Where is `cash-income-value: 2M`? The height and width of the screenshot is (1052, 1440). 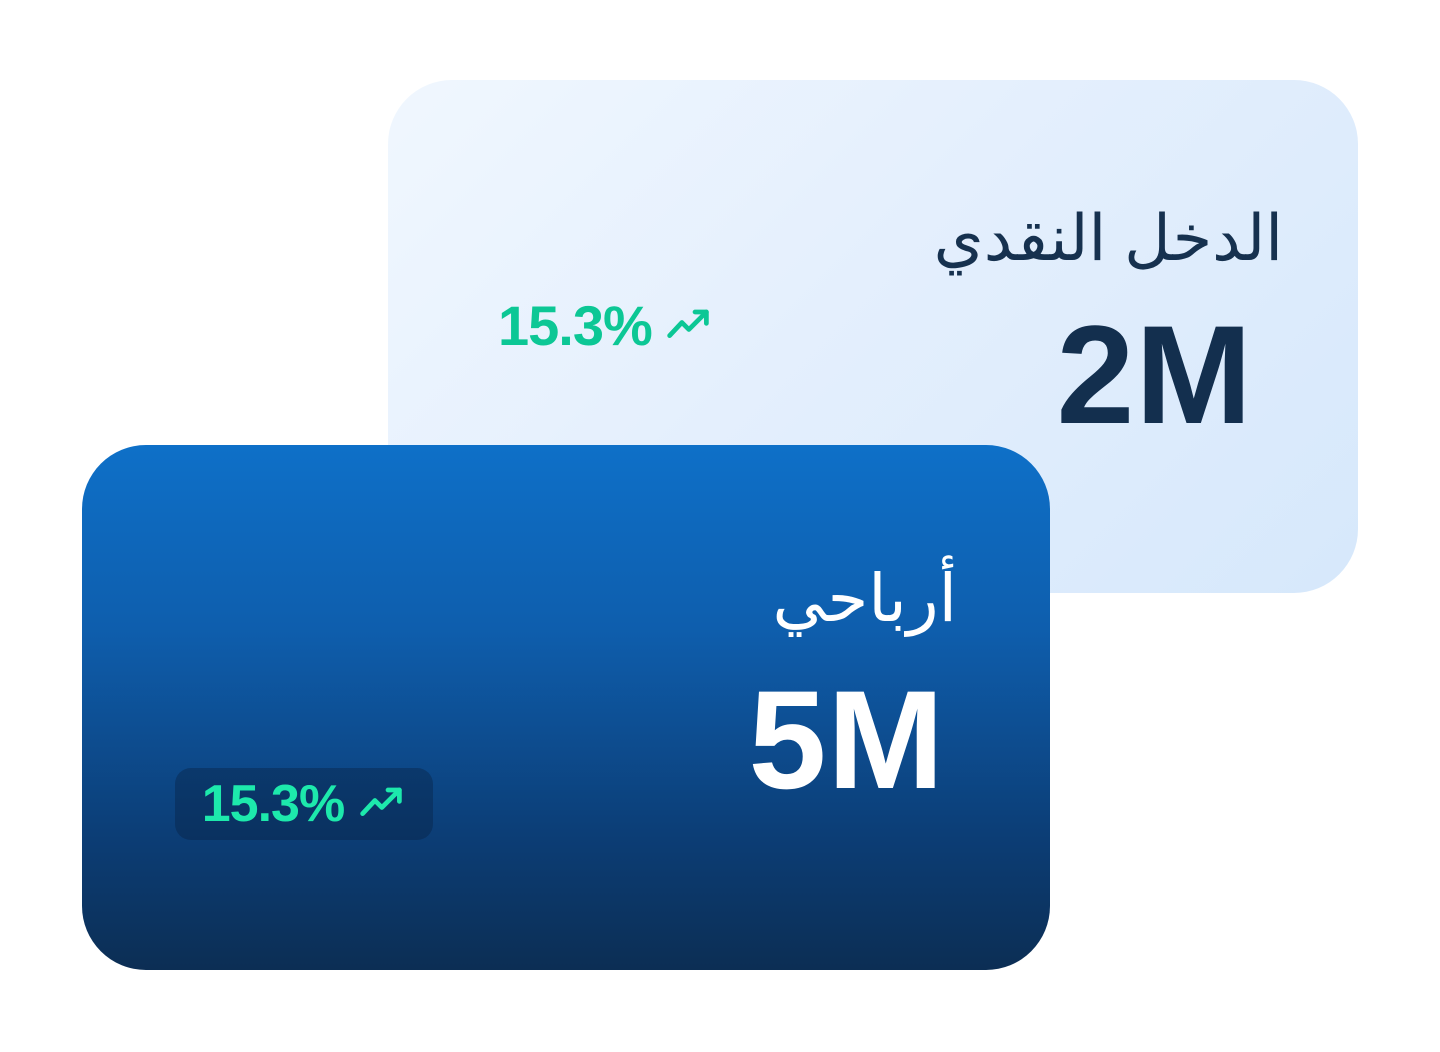
cash-income-value: 2M is located at coordinates (1154, 374).